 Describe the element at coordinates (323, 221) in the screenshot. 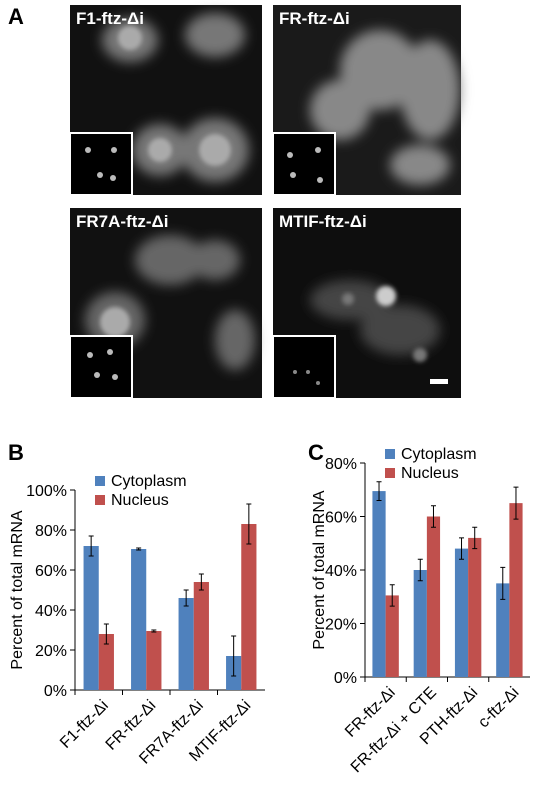

I see `image-label: MTIF-ftz-Δi` at that location.